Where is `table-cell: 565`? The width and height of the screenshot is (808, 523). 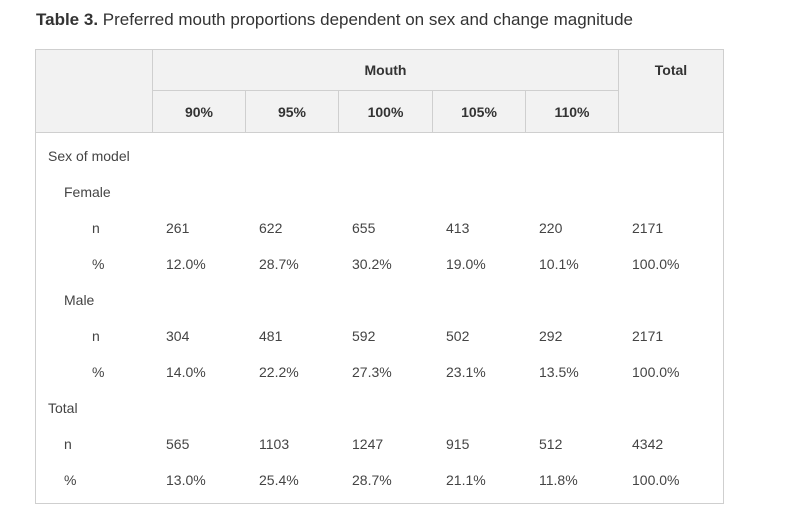 table-cell: 565 is located at coordinates (178, 444).